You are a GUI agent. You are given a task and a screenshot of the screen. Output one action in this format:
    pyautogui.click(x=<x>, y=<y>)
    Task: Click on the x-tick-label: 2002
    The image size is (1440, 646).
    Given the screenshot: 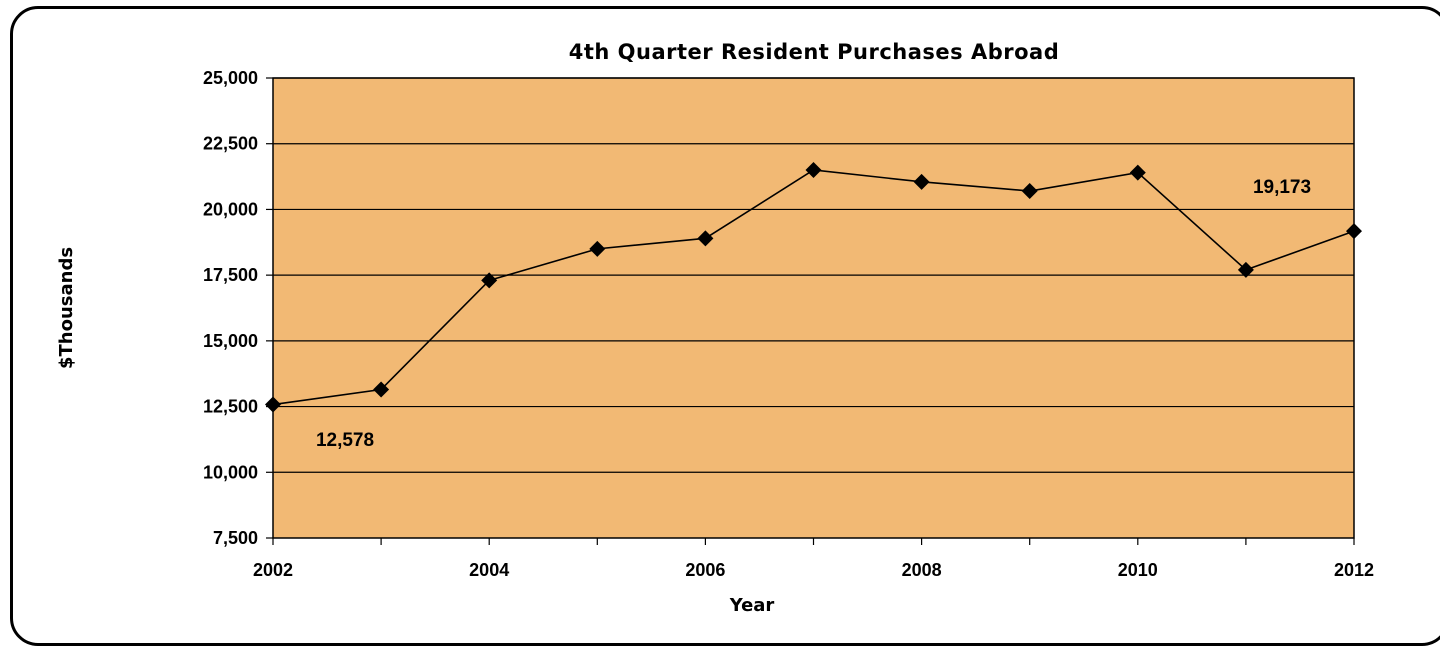 What is the action you would take?
    pyautogui.click(x=273, y=570)
    